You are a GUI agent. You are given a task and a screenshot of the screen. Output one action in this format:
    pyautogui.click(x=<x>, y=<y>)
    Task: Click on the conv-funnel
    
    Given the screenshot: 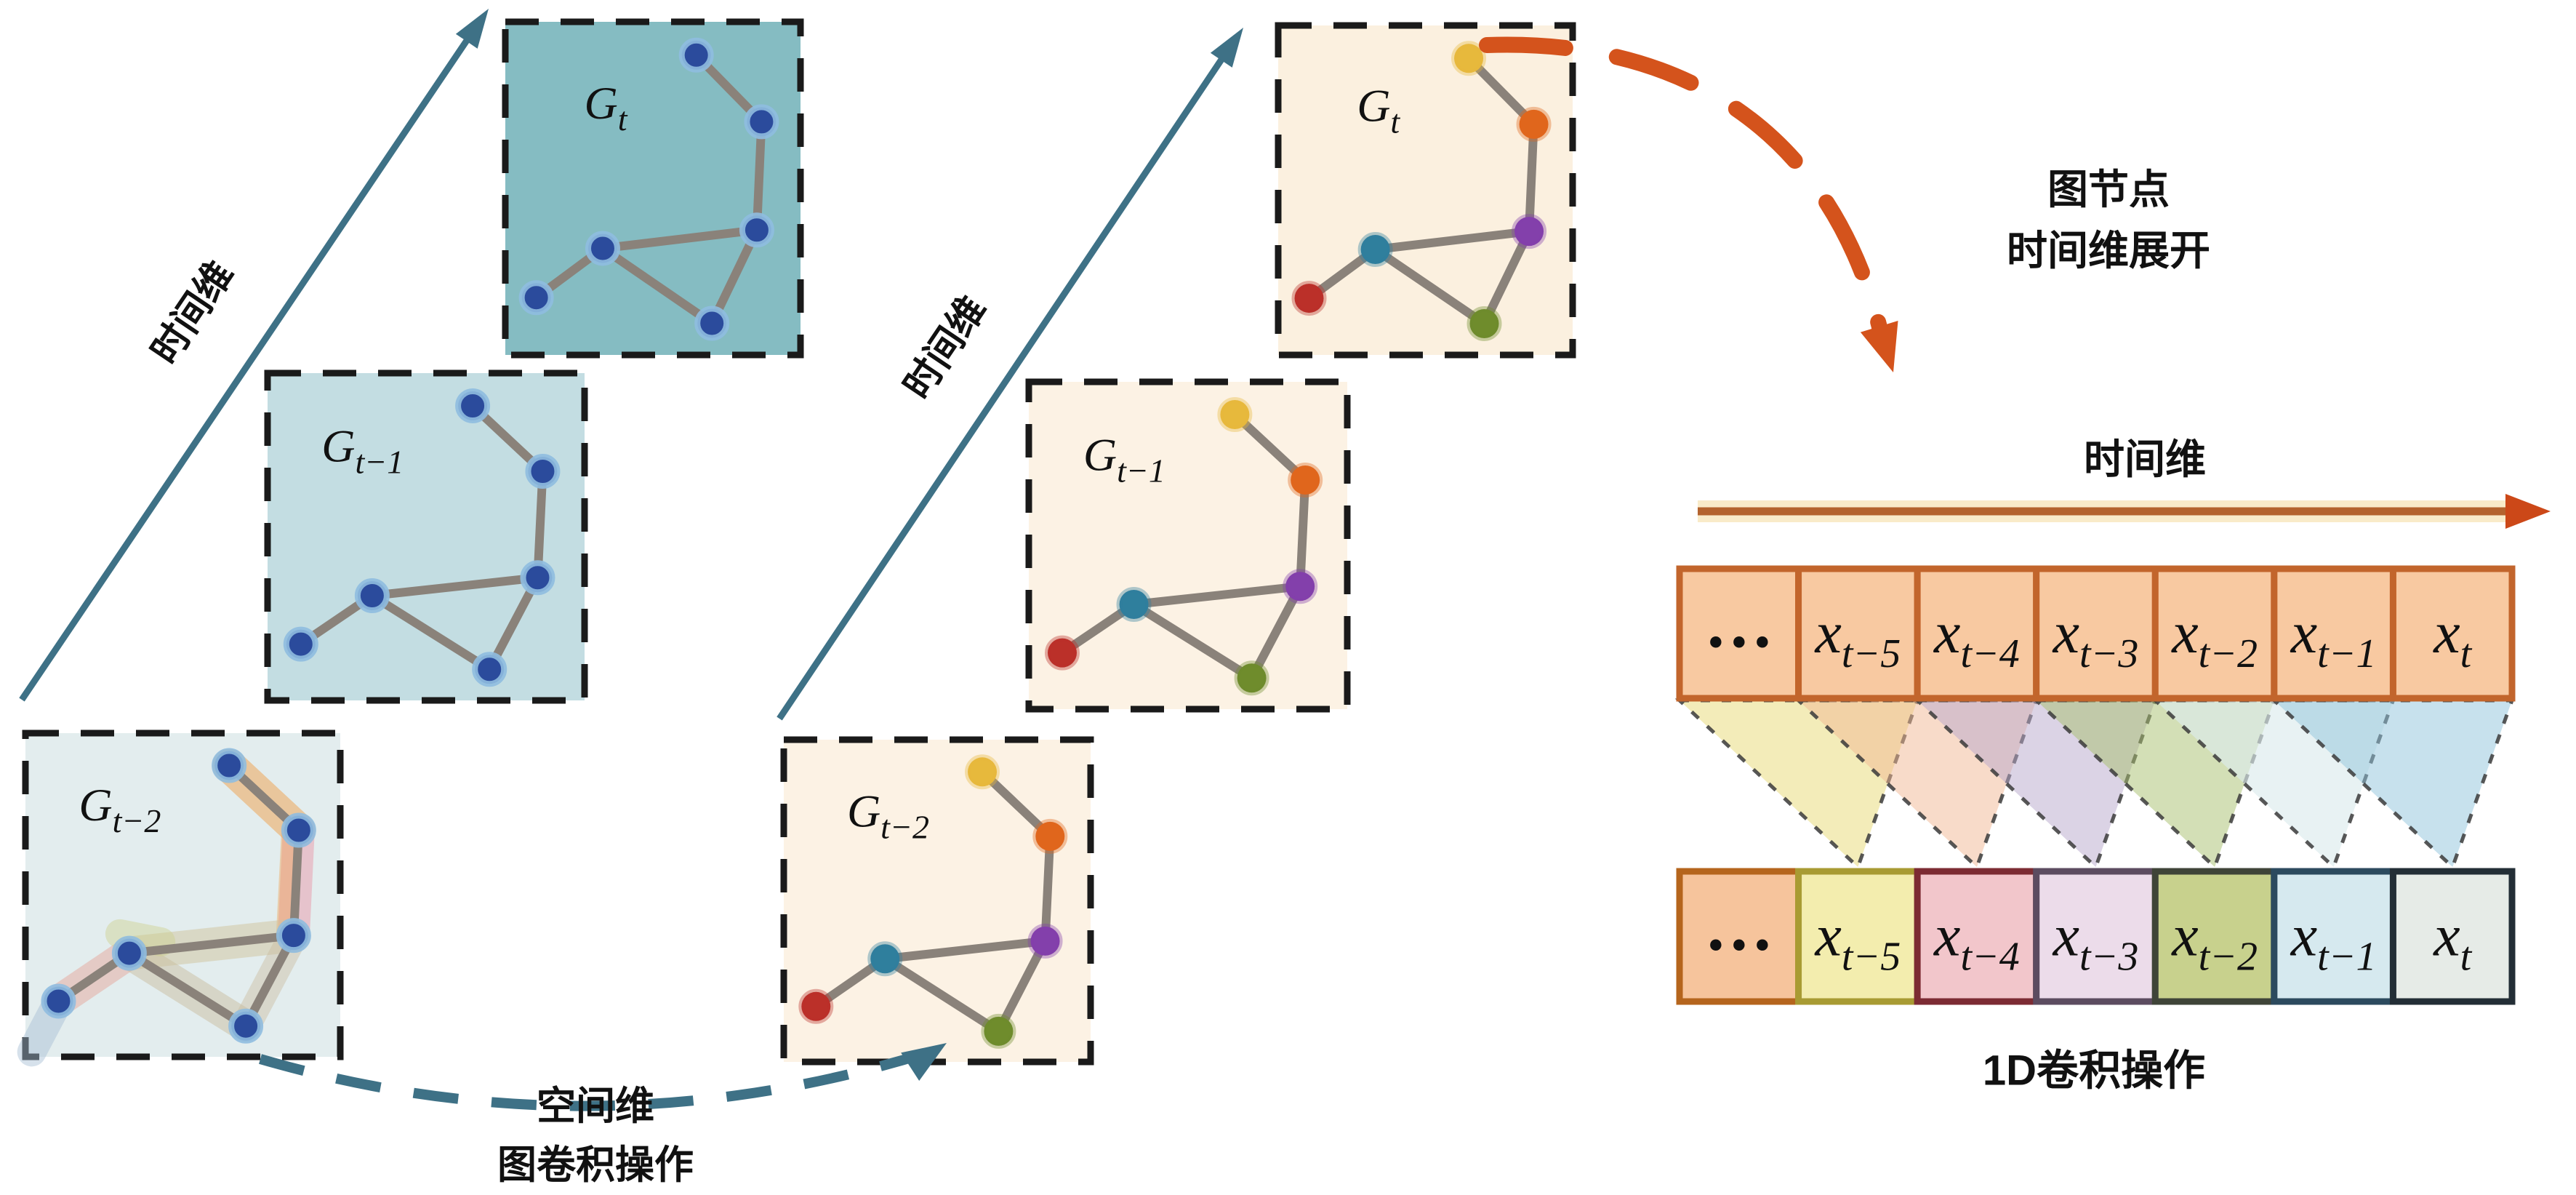 What is the action you would take?
    pyautogui.click(x=2392, y=784)
    